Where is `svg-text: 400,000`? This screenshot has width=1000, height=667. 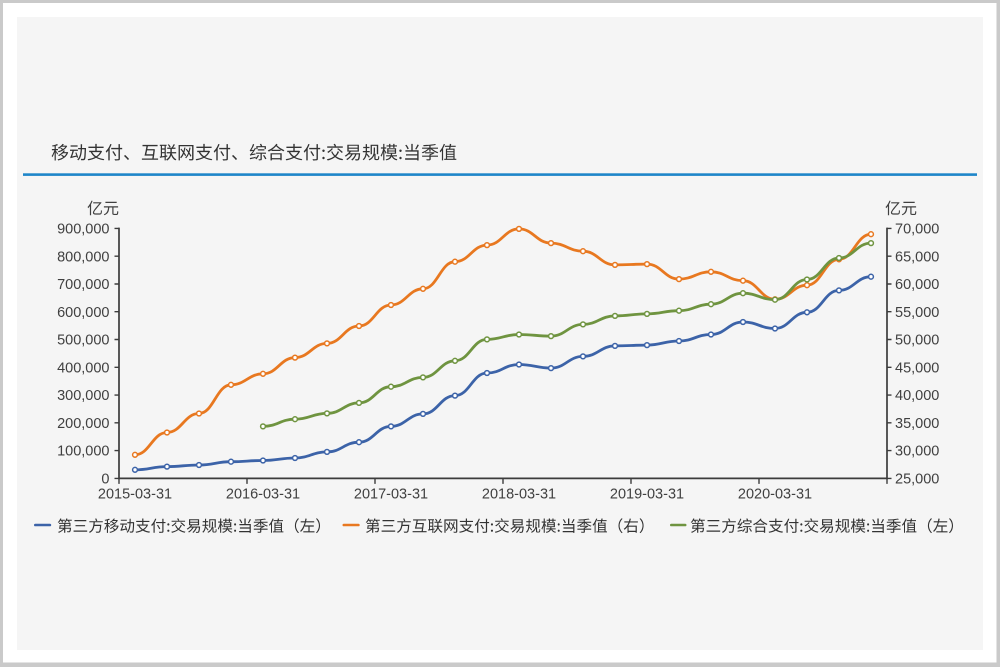 svg-text: 400,000 is located at coordinates (83, 368).